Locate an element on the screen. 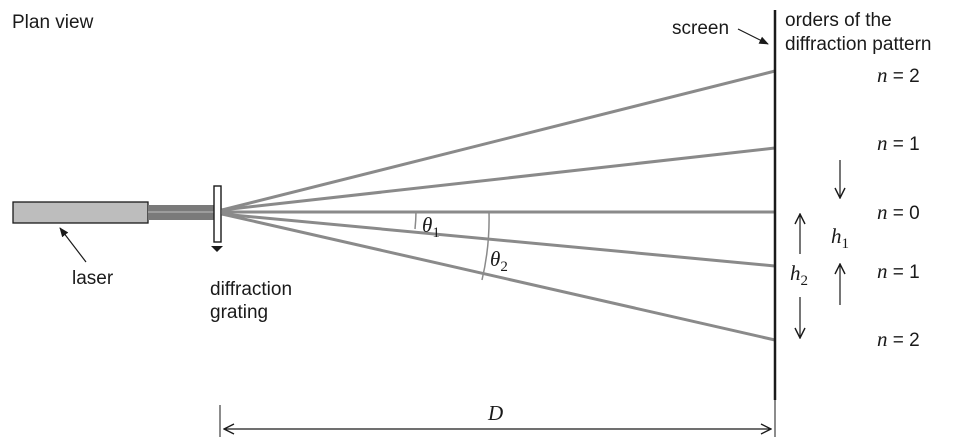 The image size is (956, 444). order-label-n1-top: n = 1 is located at coordinates (898, 143).